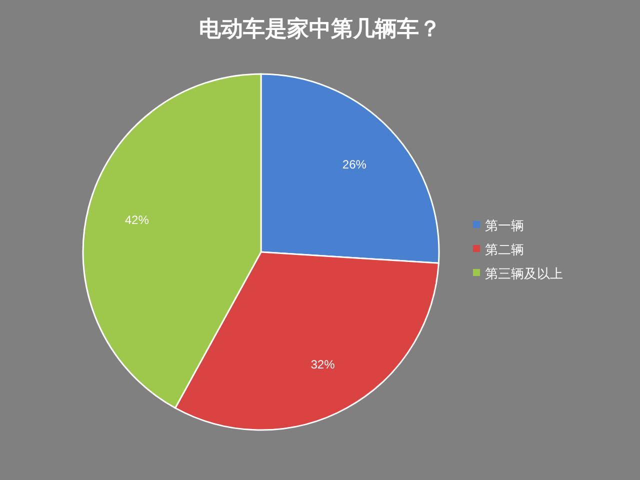  I want to click on legend-label: 第一辆, so click(504, 225).